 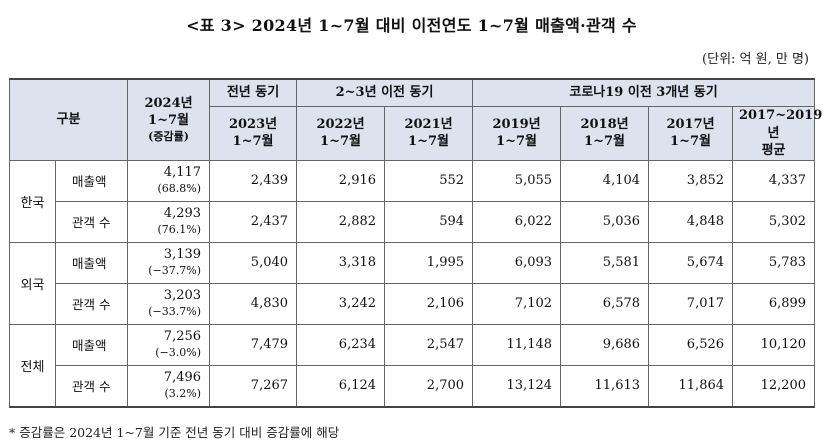 I want to click on current-value-cell: 4,117 (68.8%), so click(x=169, y=180).